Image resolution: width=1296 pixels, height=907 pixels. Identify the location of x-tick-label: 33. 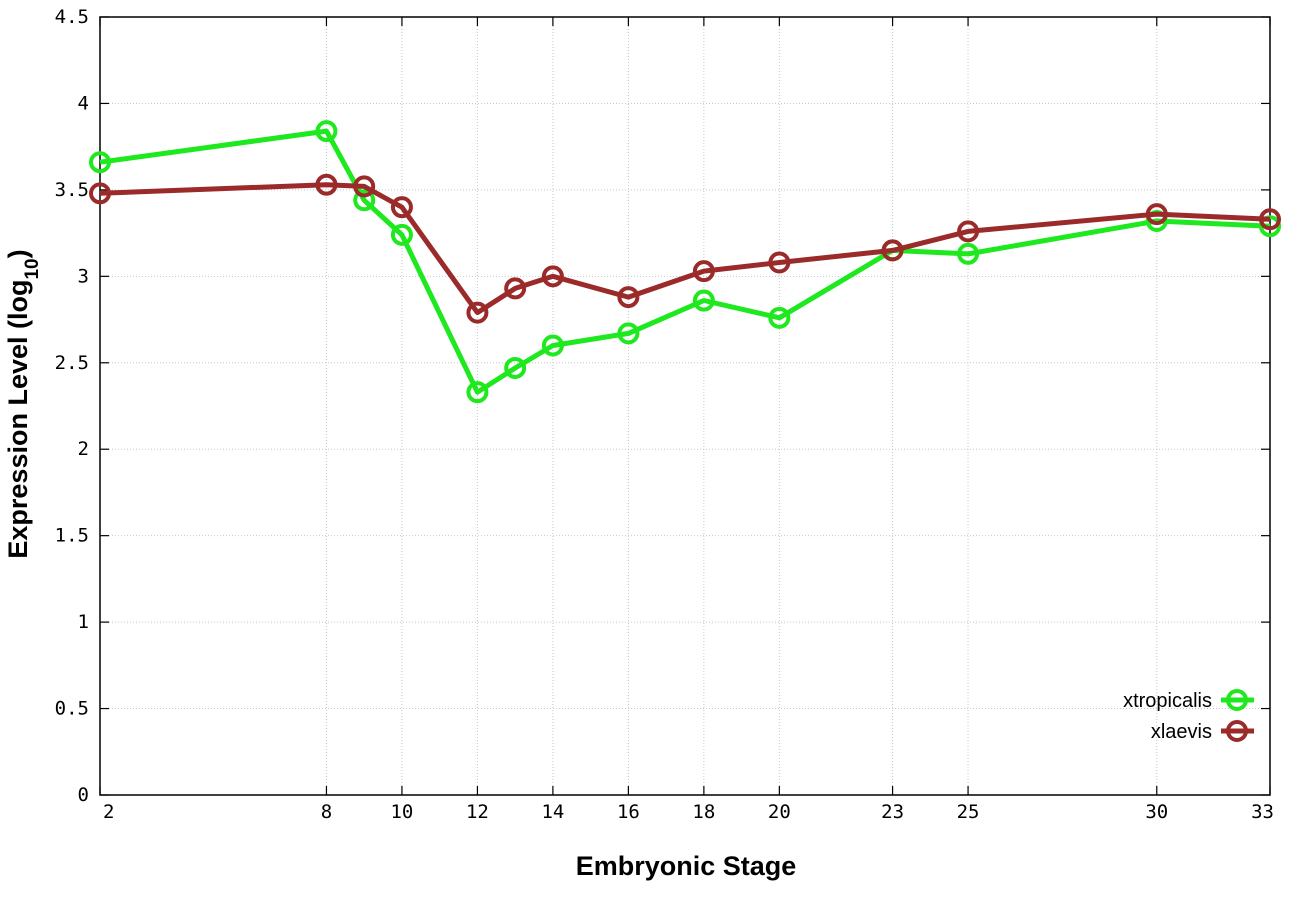
(1262, 812).